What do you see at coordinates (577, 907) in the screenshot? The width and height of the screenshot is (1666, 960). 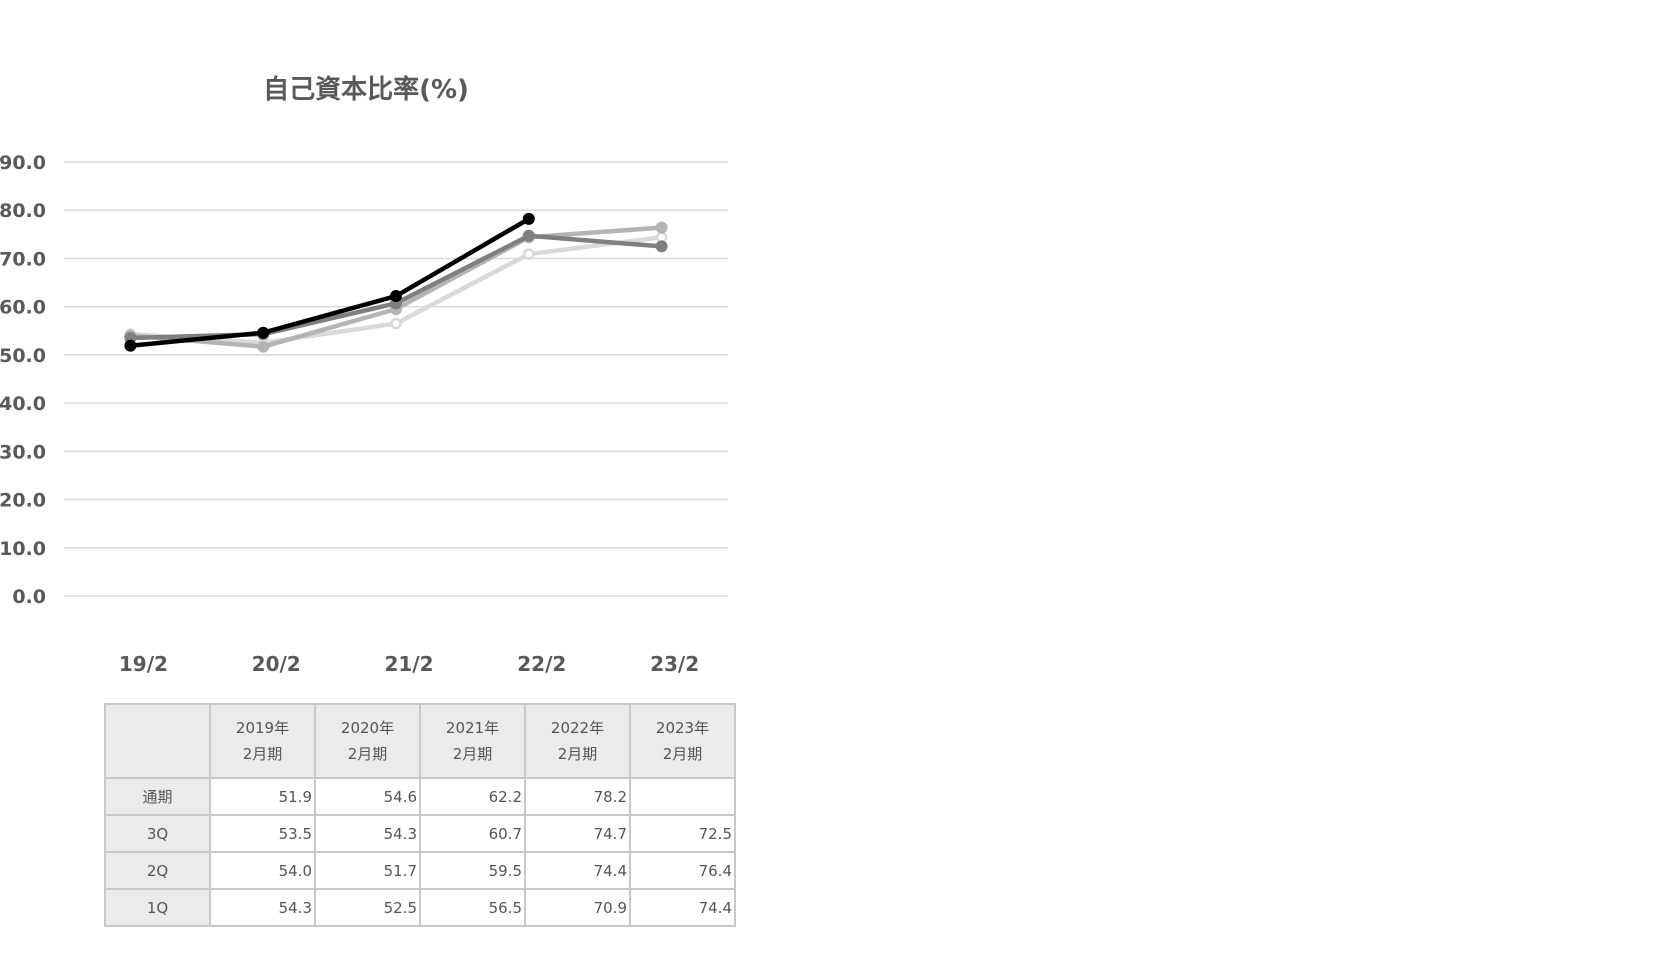 I see `table-cell: 70.9` at bounding box center [577, 907].